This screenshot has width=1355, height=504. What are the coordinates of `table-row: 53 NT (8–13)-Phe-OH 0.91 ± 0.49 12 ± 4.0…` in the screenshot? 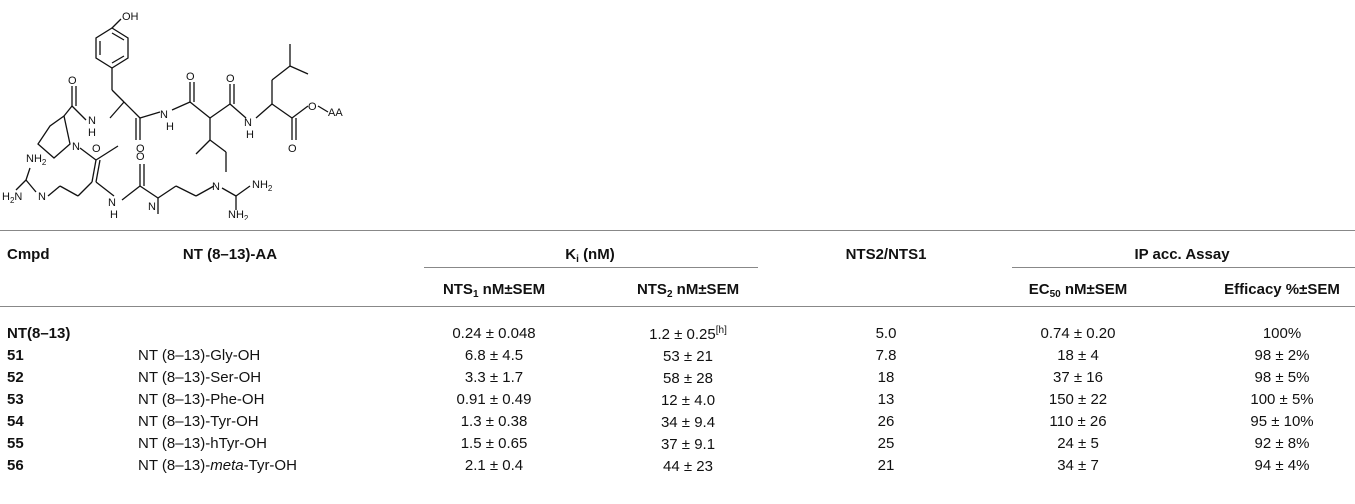 It's located at (677, 402).